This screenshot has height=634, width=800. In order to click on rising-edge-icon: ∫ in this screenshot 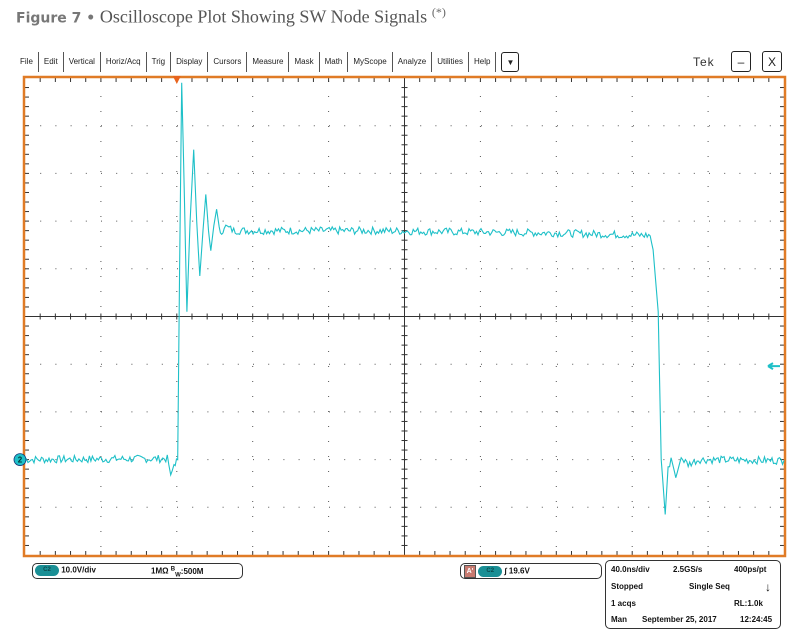, I will do `click(505, 571)`.